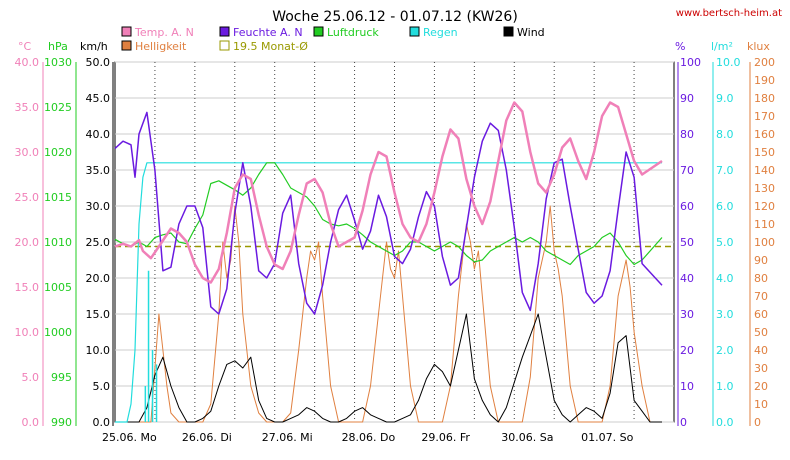 This screenshot has height=460, width=790. I want to click on humidity-tick-label: 50, so click(687, 242).